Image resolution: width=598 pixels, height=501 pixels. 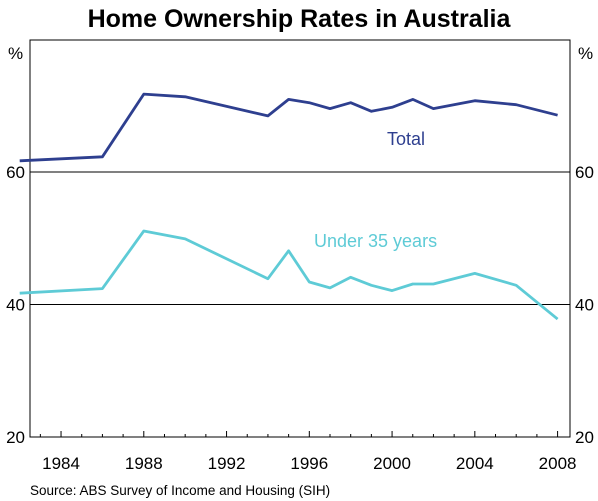 What do you see at coordinates (15, 53) in the screenshot?
I see `y-unit-left: %` at bounding box center [15, 53].